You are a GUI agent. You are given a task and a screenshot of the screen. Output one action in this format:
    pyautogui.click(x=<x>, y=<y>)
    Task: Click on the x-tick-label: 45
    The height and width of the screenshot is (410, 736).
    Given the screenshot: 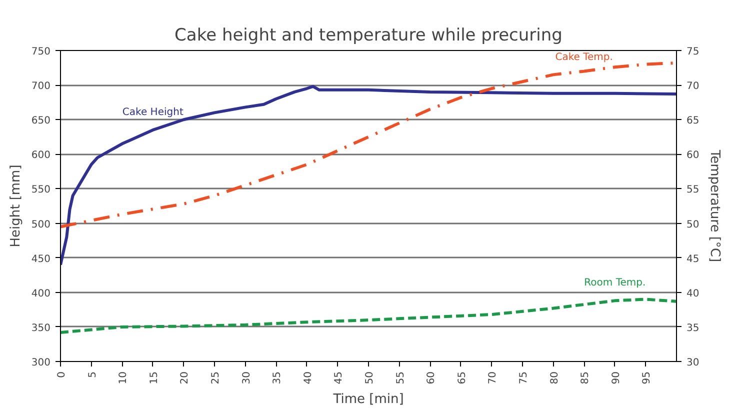 What is the action you would take?
    pyautogui.click(x=339, y=377)
    